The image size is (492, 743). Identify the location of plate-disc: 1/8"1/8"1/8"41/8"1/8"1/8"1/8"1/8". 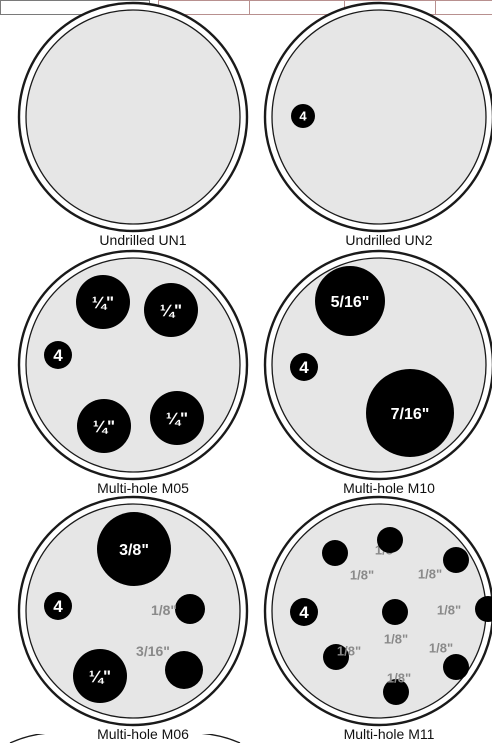
(377, 611).